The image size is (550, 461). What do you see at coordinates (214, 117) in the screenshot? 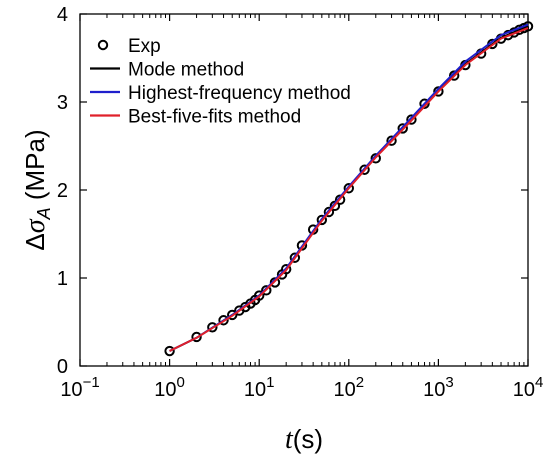
I see `legend-label: Best-five-fits method` at bounding box center [214, 117].